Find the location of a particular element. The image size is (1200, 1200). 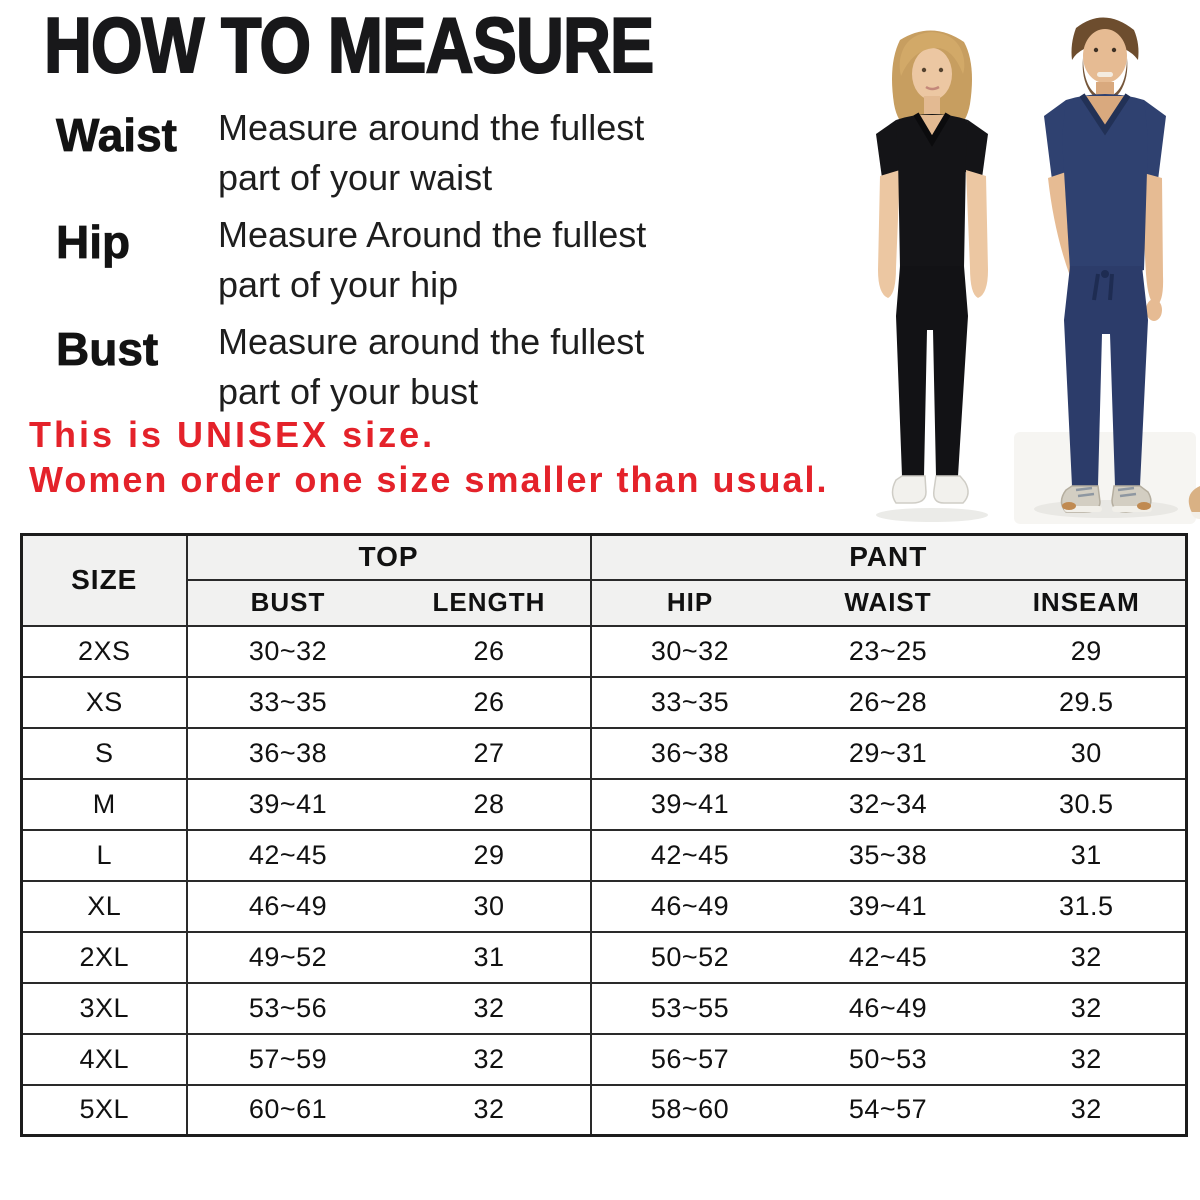

woman-face is located at coordinates (932, 74).